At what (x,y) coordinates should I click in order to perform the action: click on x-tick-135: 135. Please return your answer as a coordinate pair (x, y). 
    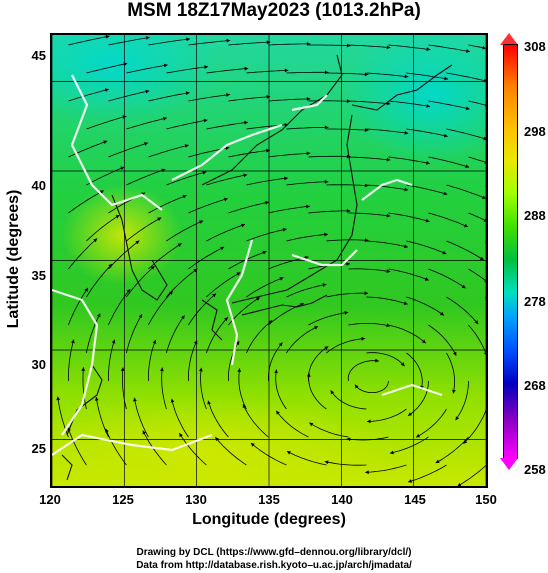
    Looking at the image, I should click on (269, 499).